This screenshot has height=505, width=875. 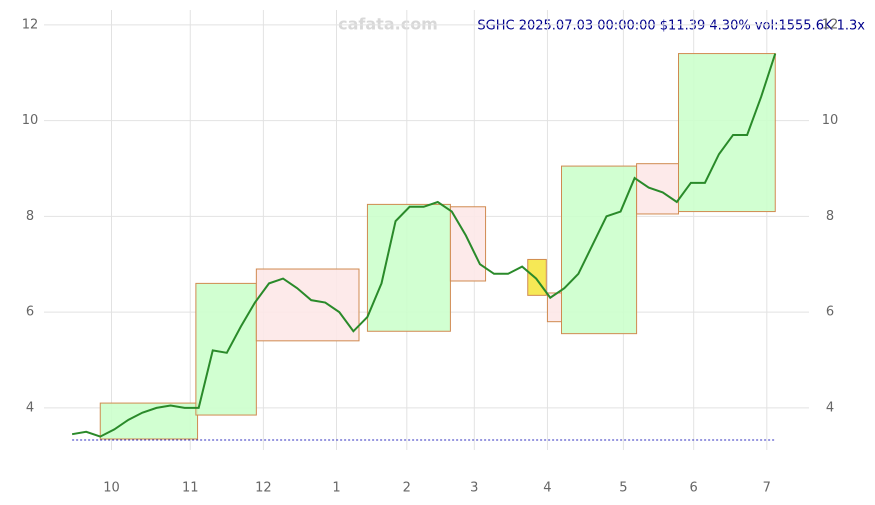 I want to click on y-tick-label: 6, so click(x=30, y=312).